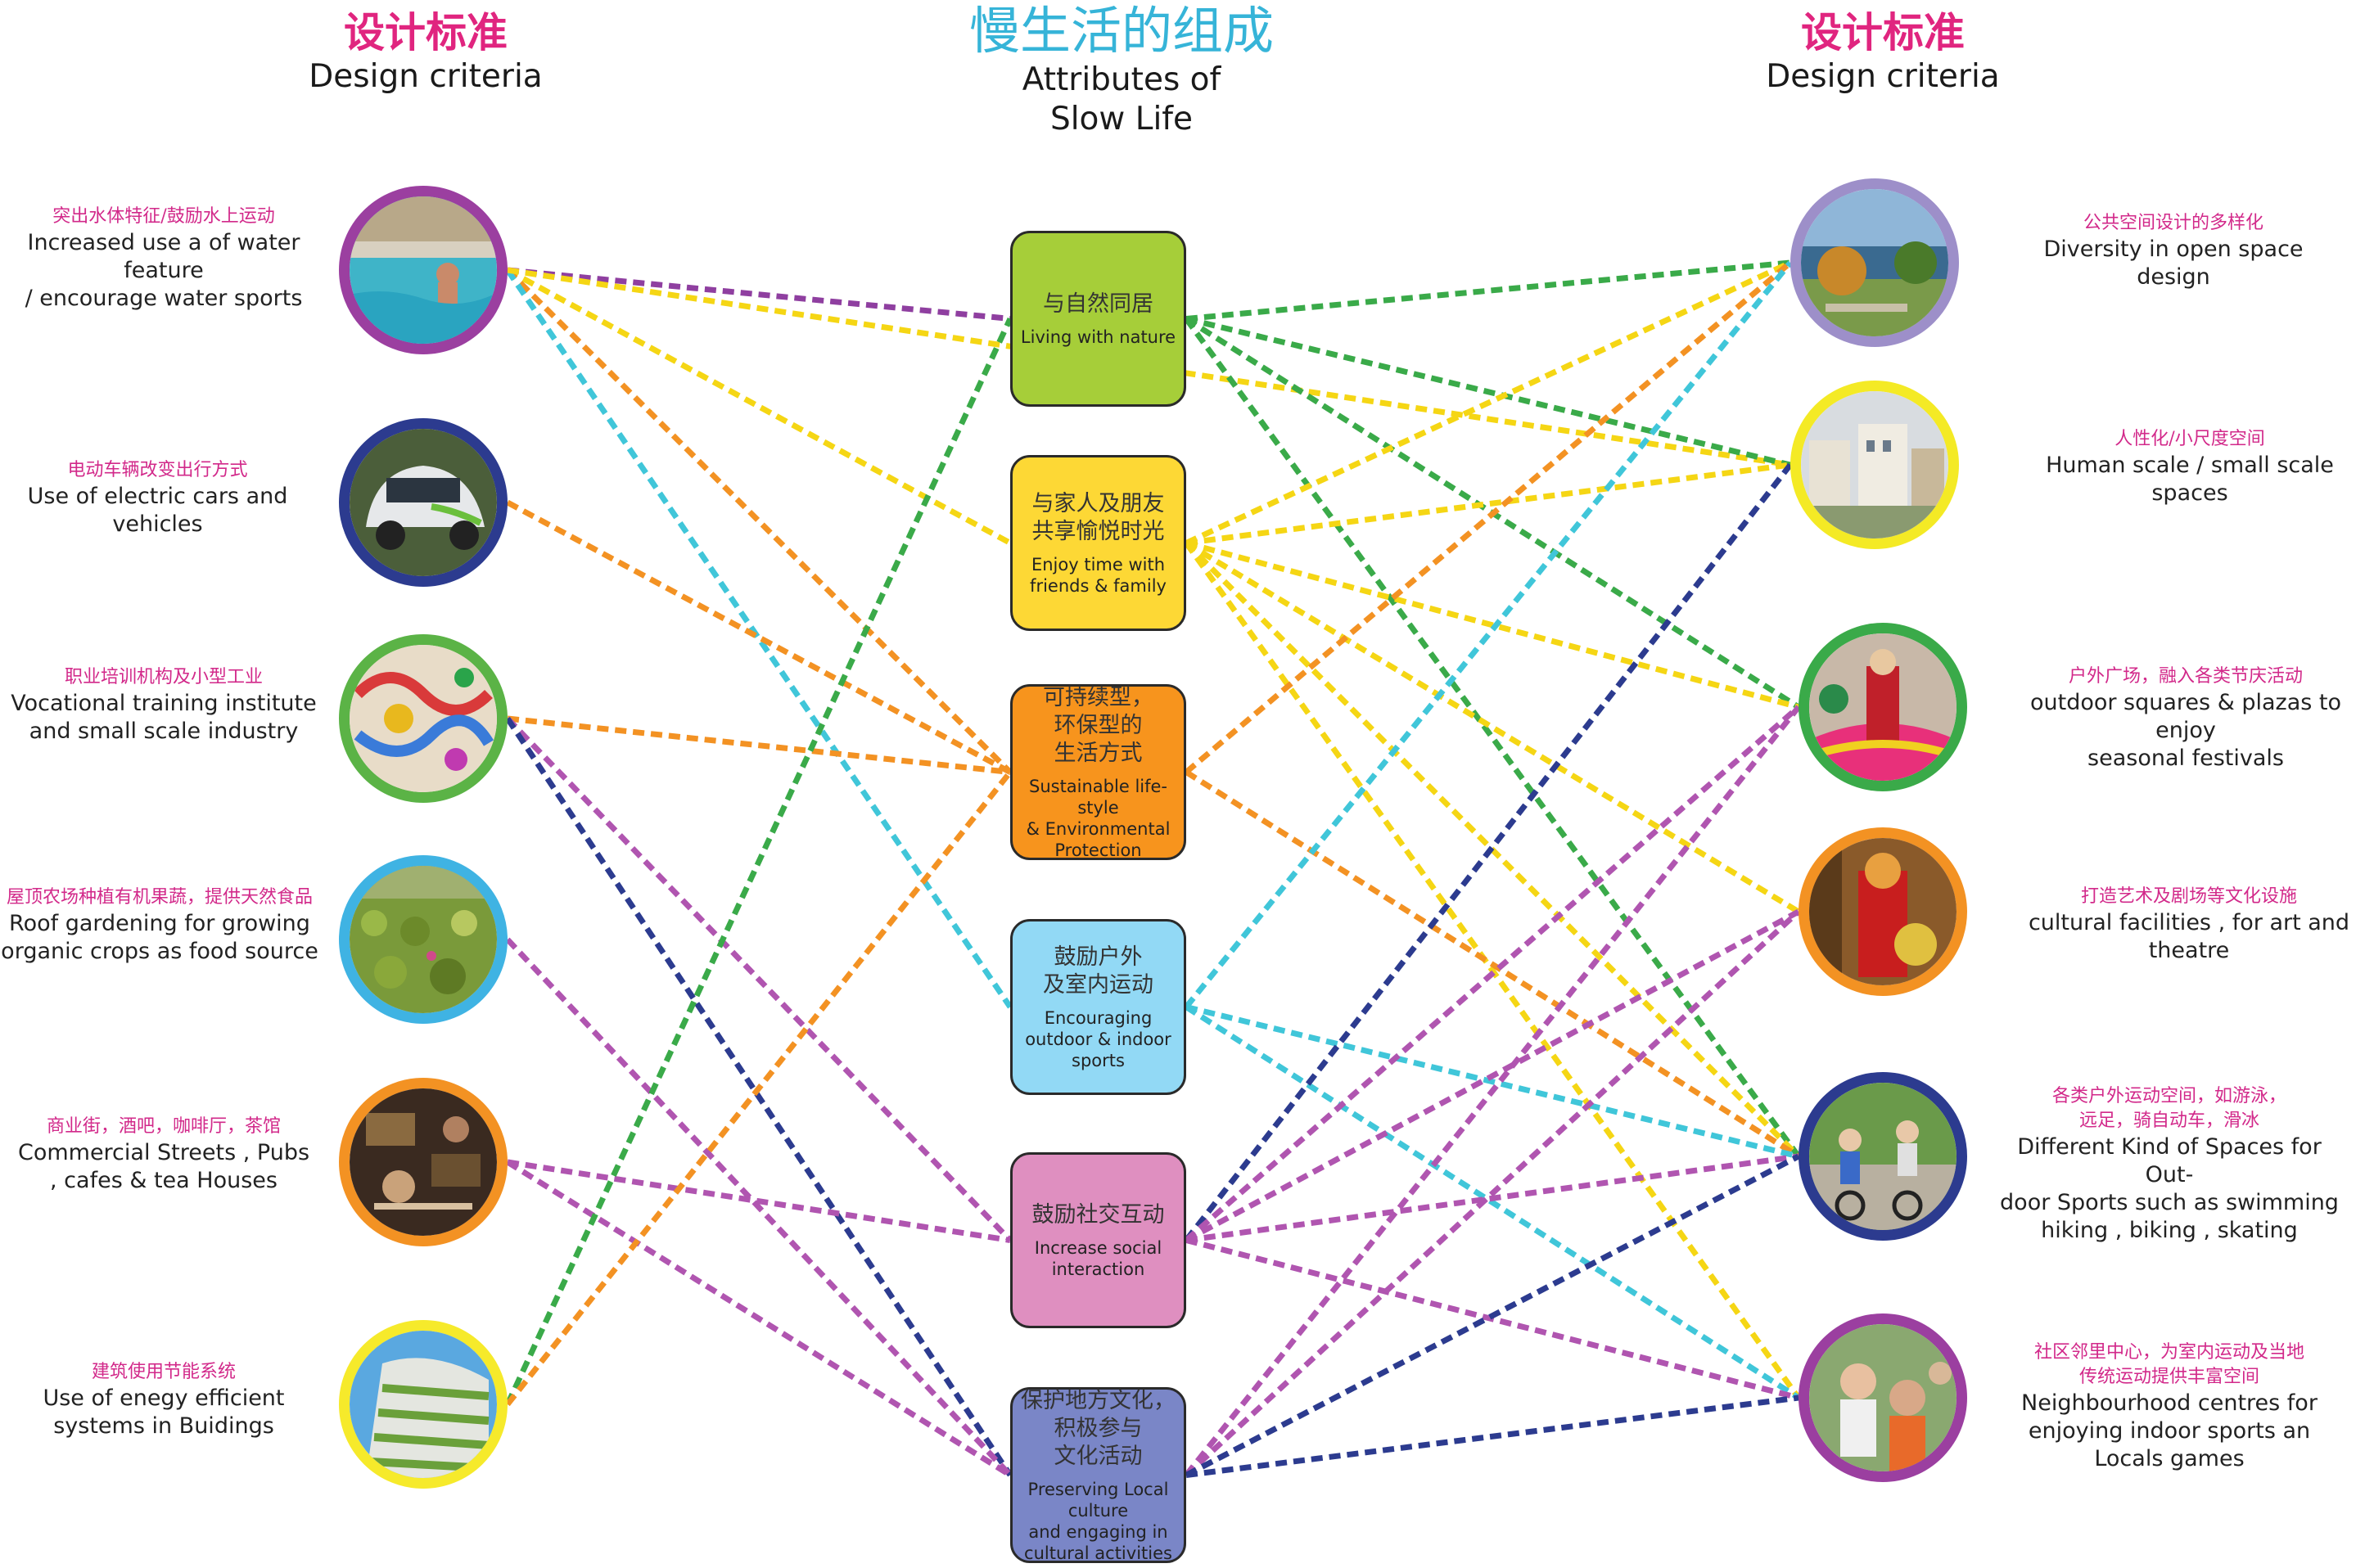 The image size is (2374, 1568). Describe the element at coordinates (1883, 76) in the screenshot. I see `right-header-en: Design criteria` at that location.